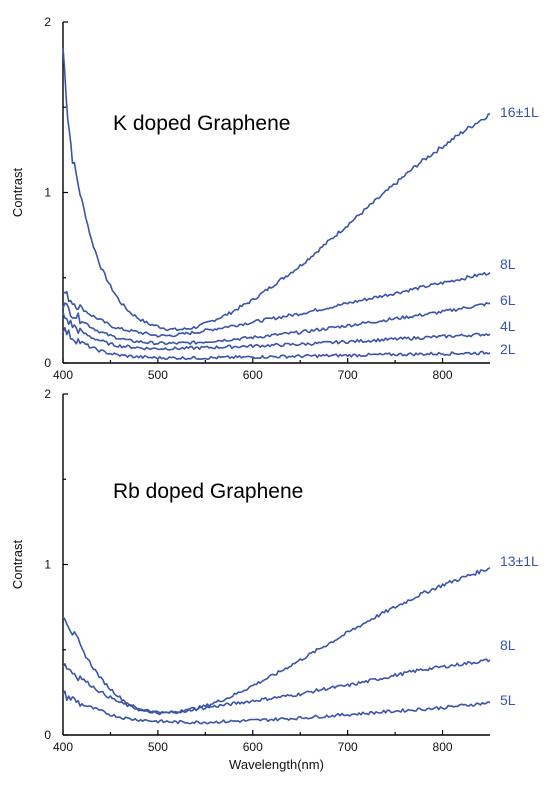  I want to click on series-label: 5L, so click(508, 700).